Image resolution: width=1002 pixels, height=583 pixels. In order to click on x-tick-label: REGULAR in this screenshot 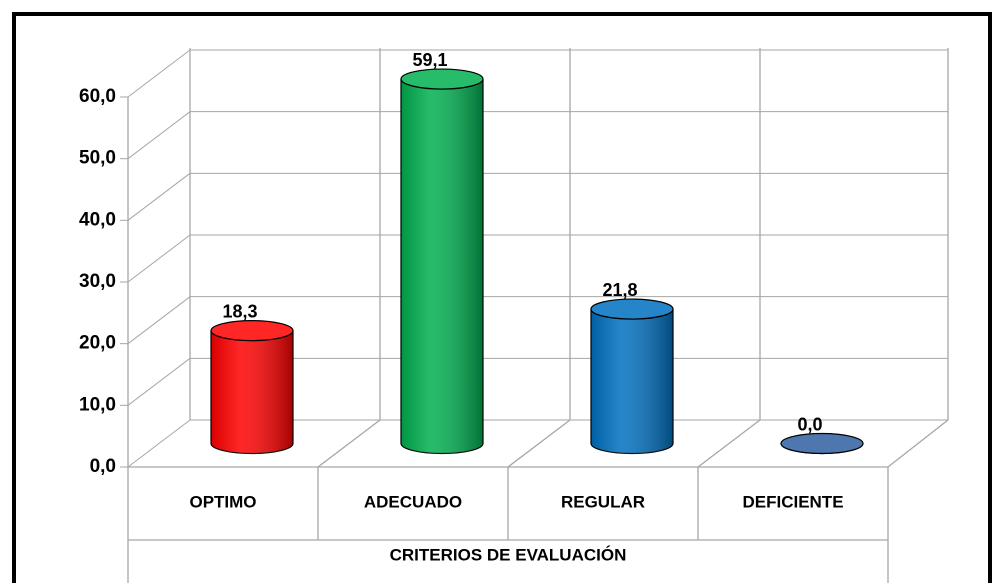, I will do `click(603, 501)`.